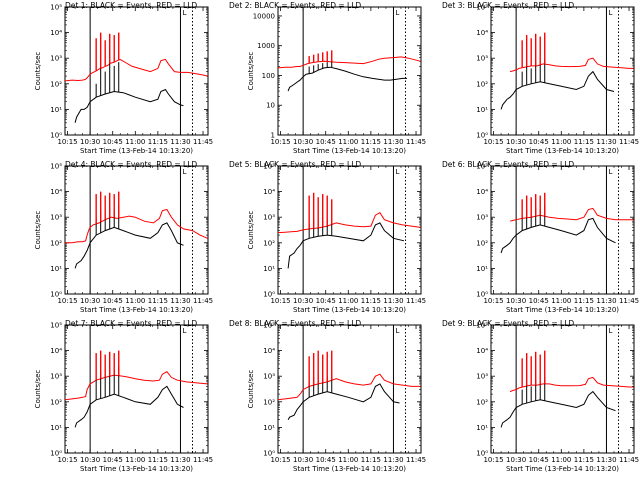 The width and height of the screenshot is (640, 480). Describe the element at coordinates (266, 46) in the screenshot. I see `y-tick-label: 1000` at that location.